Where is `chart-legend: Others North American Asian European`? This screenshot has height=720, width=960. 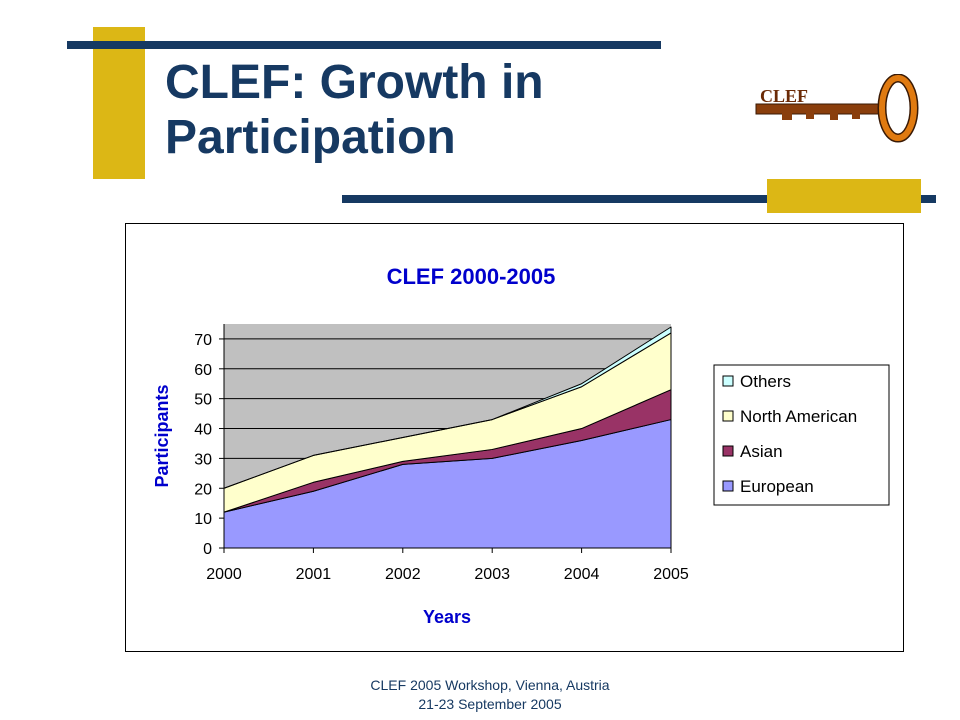 chart-legend: Others North American Asian European is located at coordinates (801, 435).